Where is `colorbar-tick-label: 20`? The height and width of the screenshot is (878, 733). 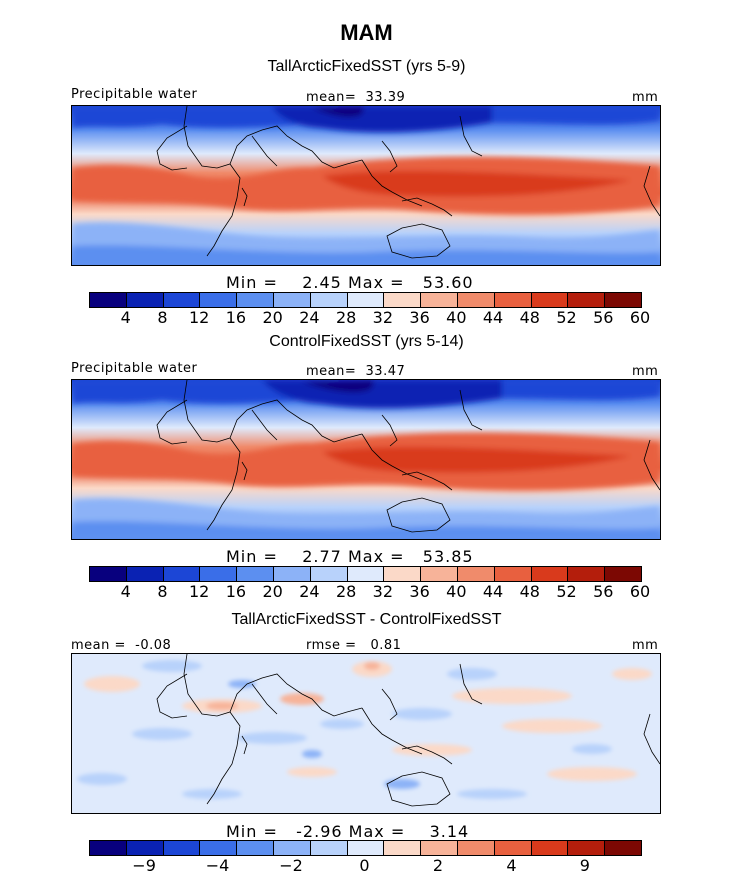
colorbar-tick-label: 20 is located at coordinates (272, 317).